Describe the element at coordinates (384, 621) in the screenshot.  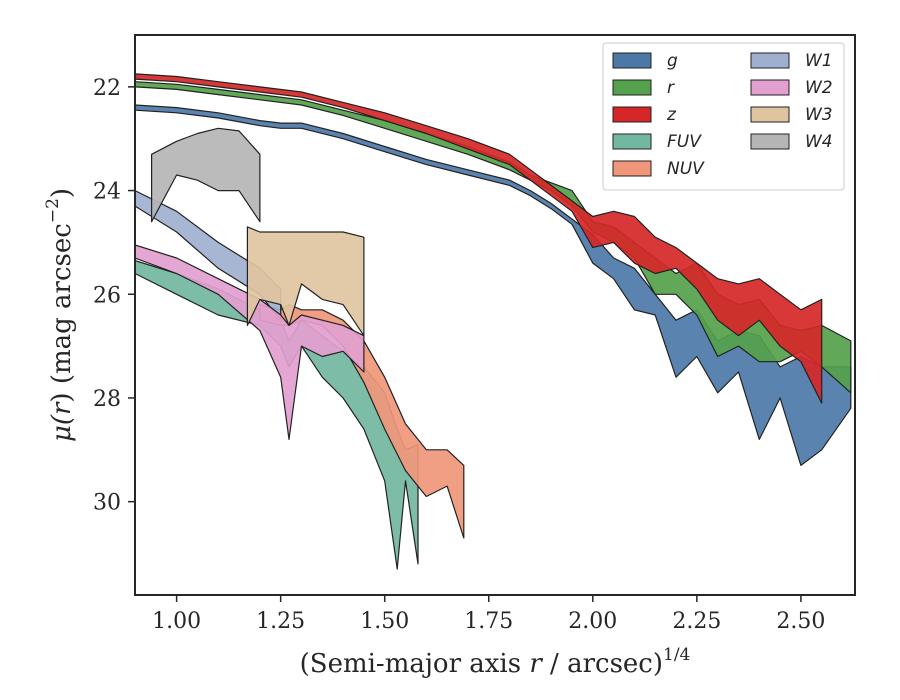
I see `x-tick-label: 1.50` at that location.